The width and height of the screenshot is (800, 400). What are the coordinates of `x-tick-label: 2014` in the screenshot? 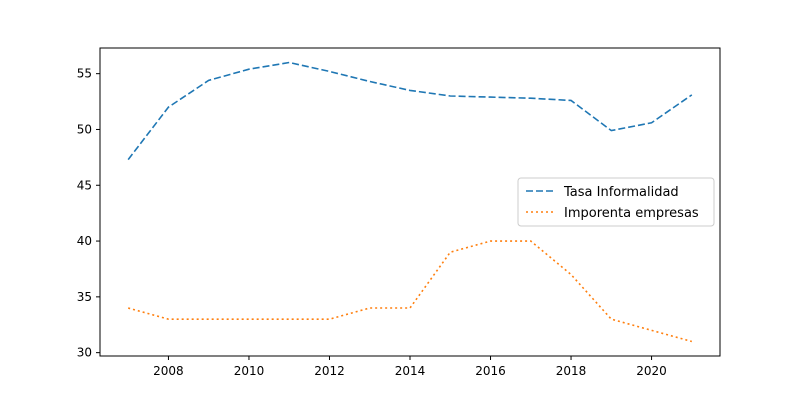 It's located at (410, 371).